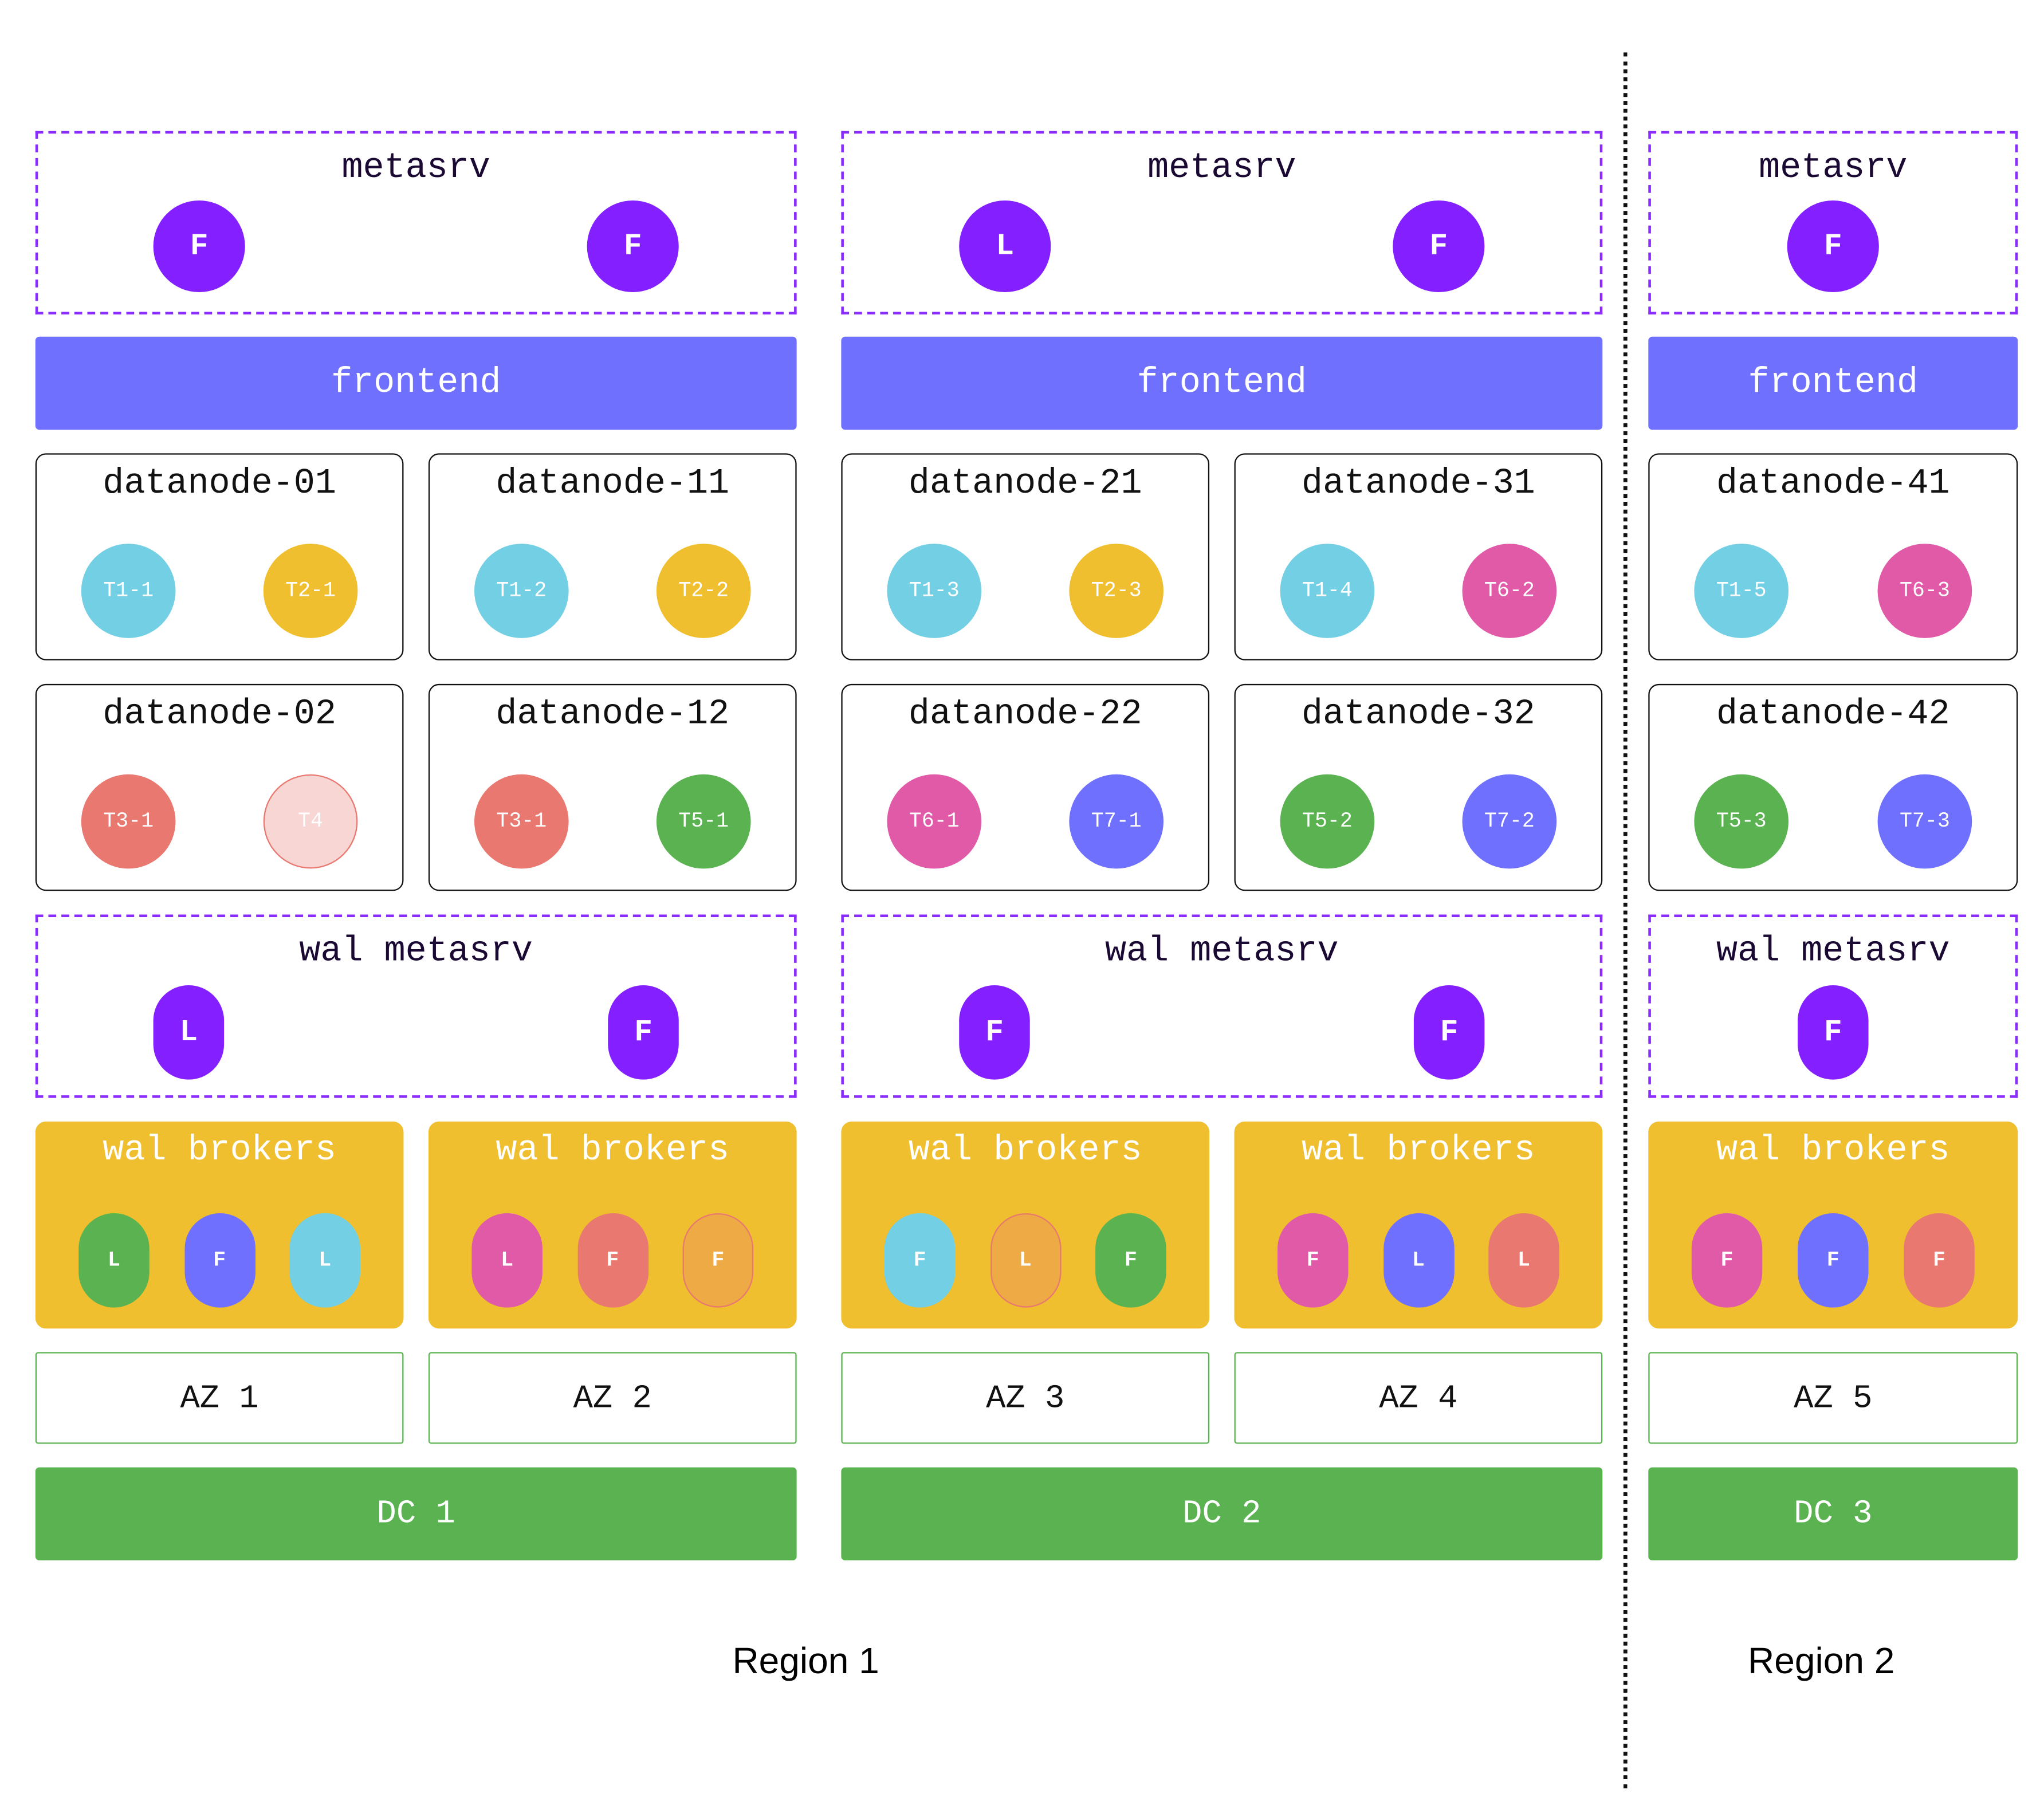 This screenshot has height=1817, width=2044. Describe the element at coordinates (1833, 1032) in the screenshot. I see `wal-metasrv-nodes: F` at that location.